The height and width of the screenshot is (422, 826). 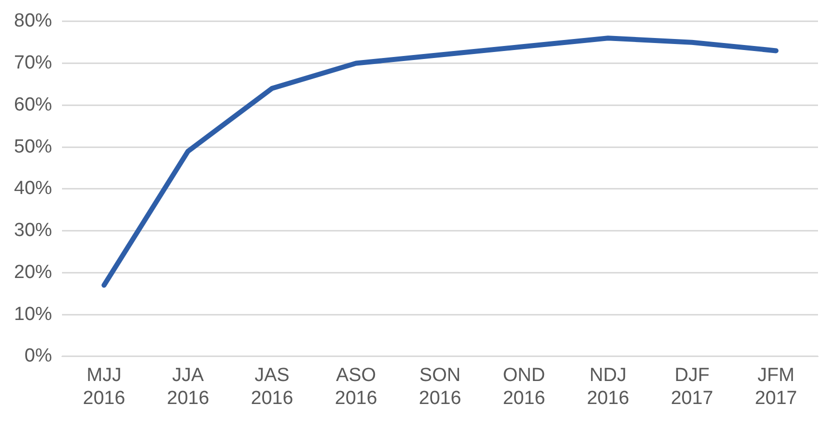 What do you see at coordinates (33, 63) in the screenshot?
I see `y-tick-label: 70%` at bounding box center [33, 63].